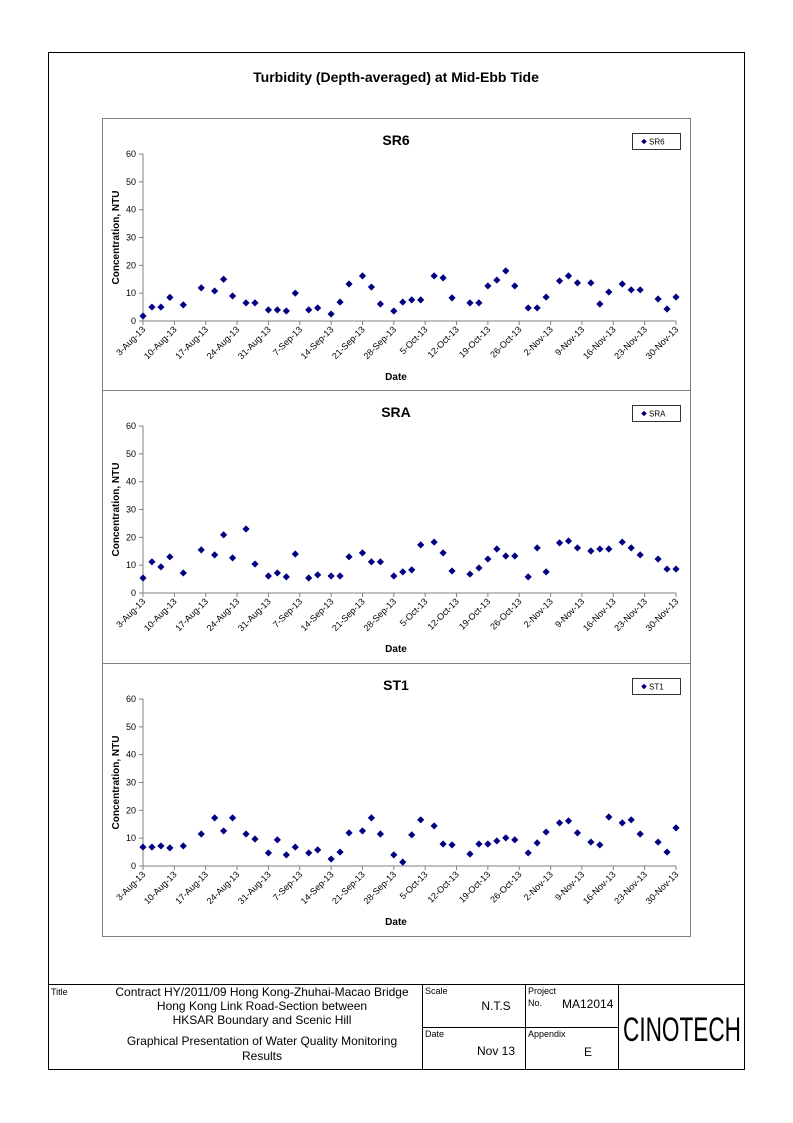 The height and width of the screenshot is (1123, 793). I want to click on y-axis-label: Concentration, NTU, so click(116, 238).